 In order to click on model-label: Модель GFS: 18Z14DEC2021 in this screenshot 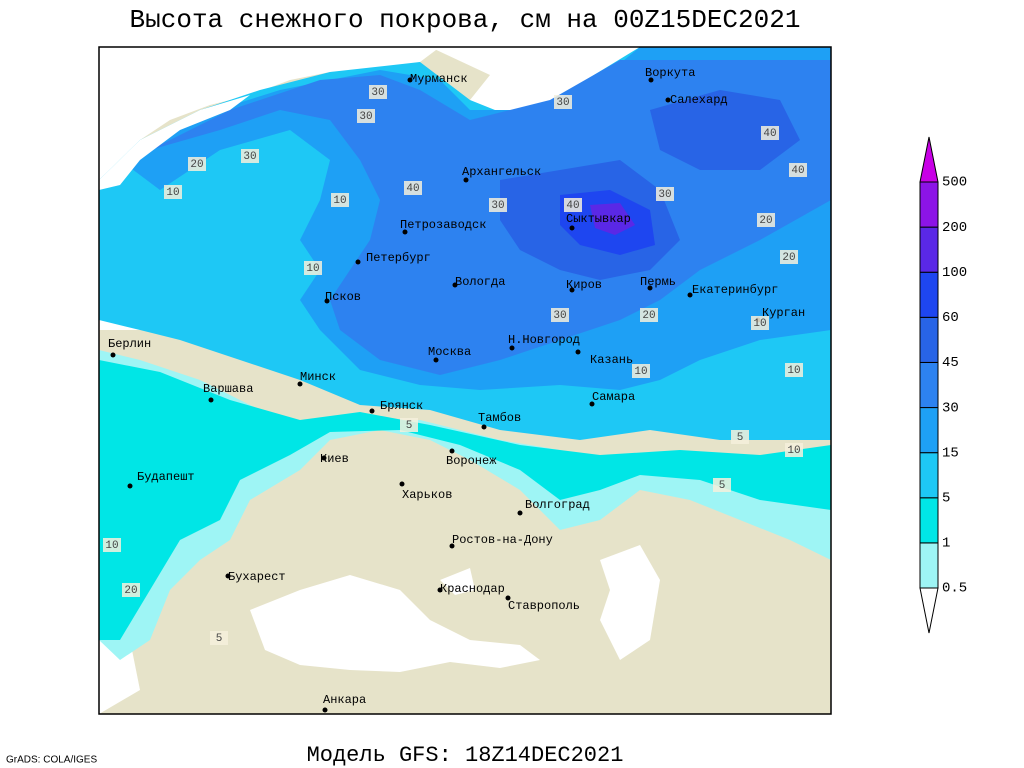, I will do `click(465, 755)`.